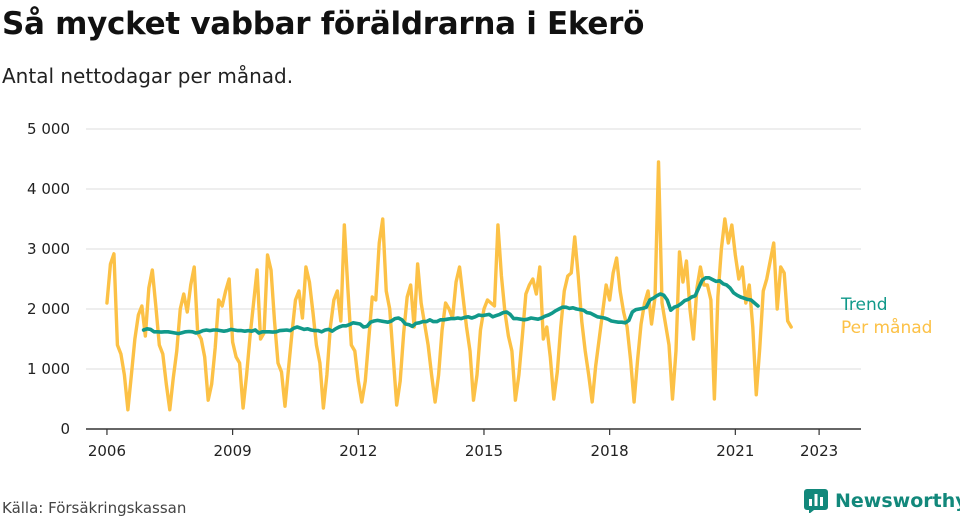 The height and width of the screenshot is (520, 960). Describe the element at coordinates (484, 451) in the screenshot. I see `x-tick-label: 2015` at that location.